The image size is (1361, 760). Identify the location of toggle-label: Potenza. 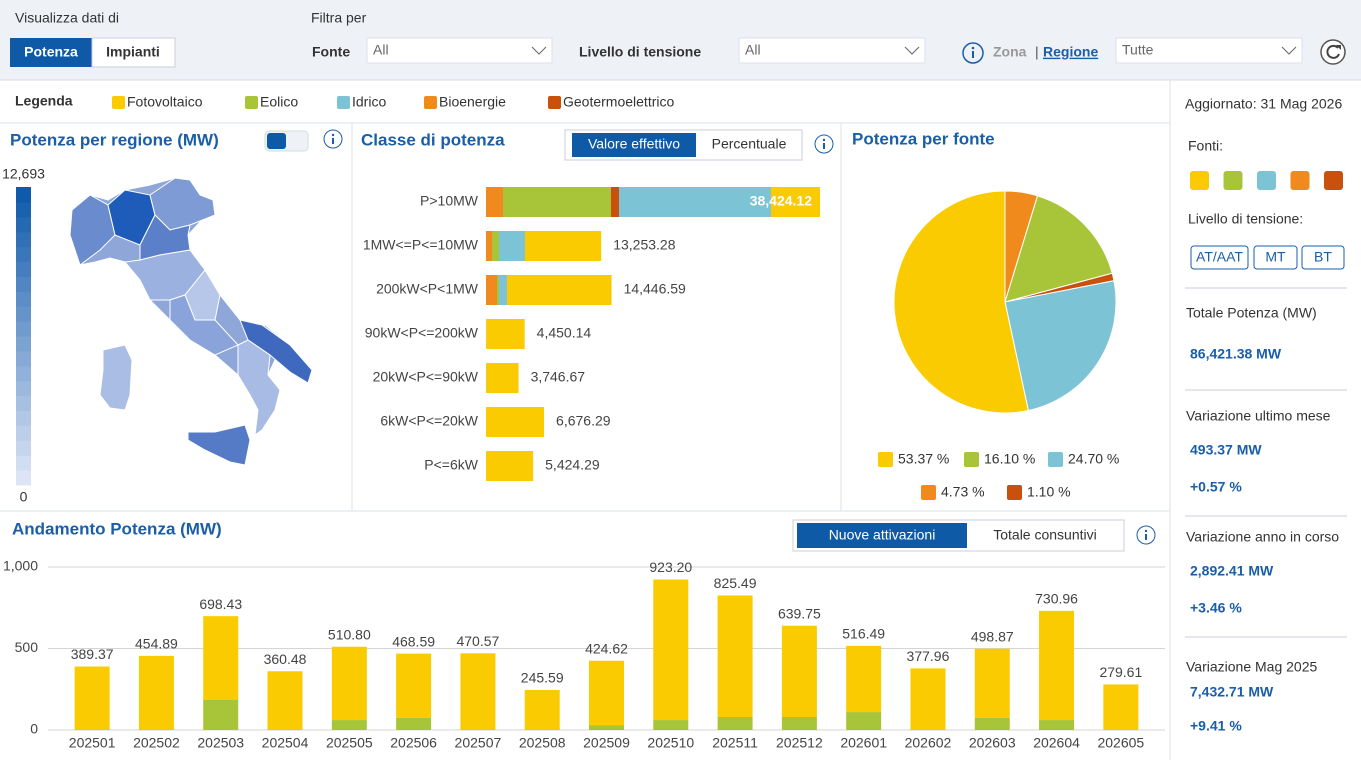
(51, 52).